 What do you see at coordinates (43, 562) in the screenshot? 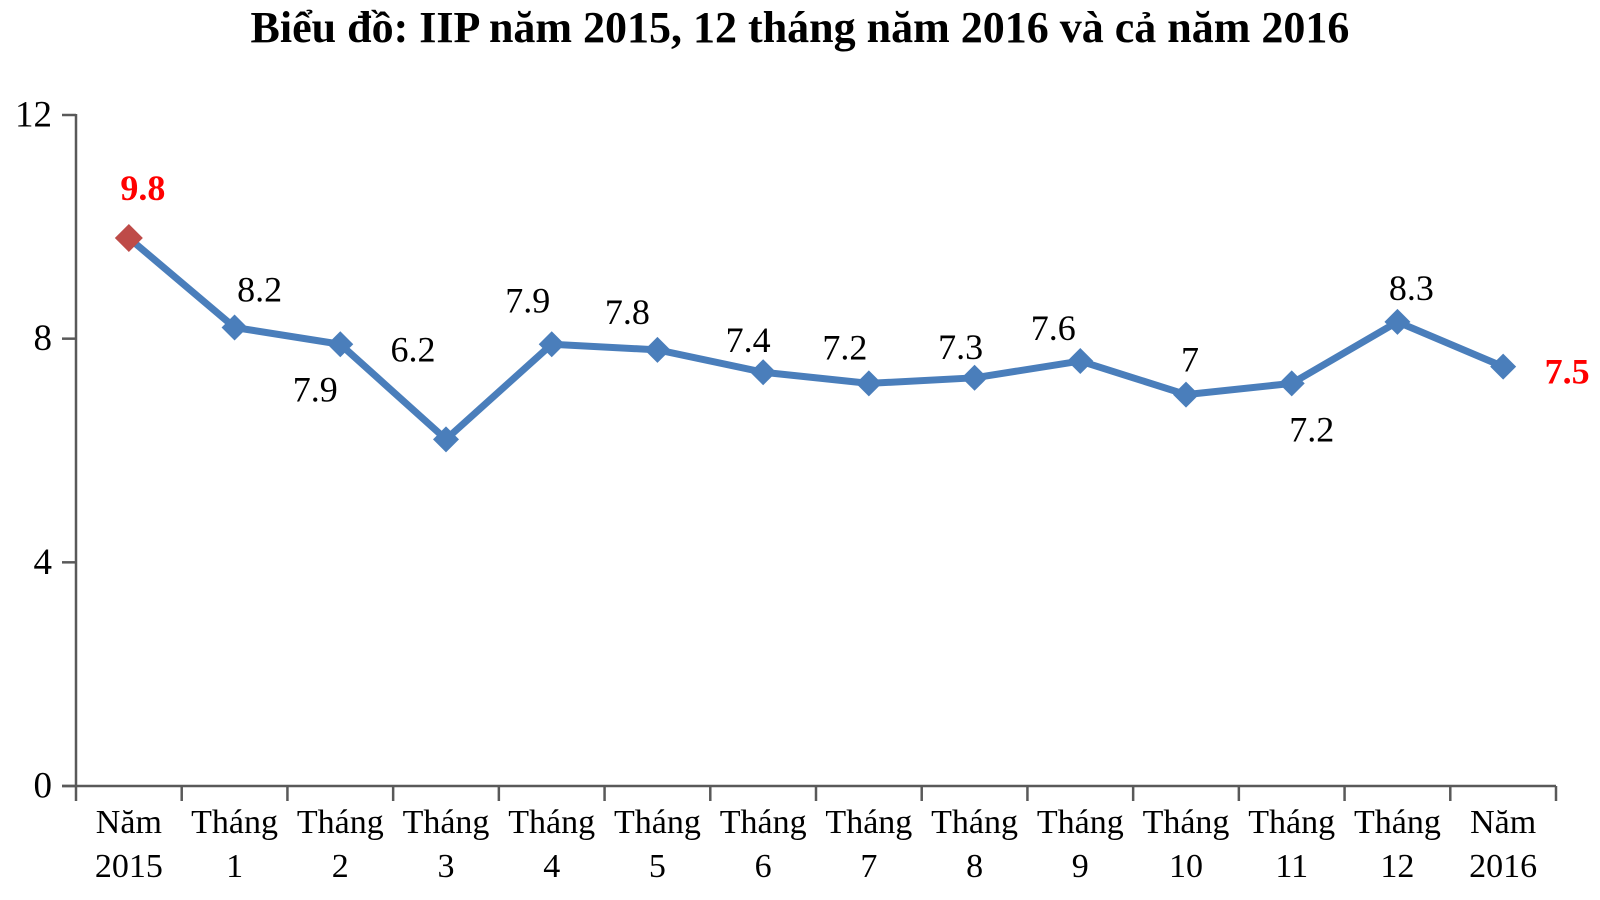
I see `y-axis-tick-label: 4` at bounding box center [43, 562].